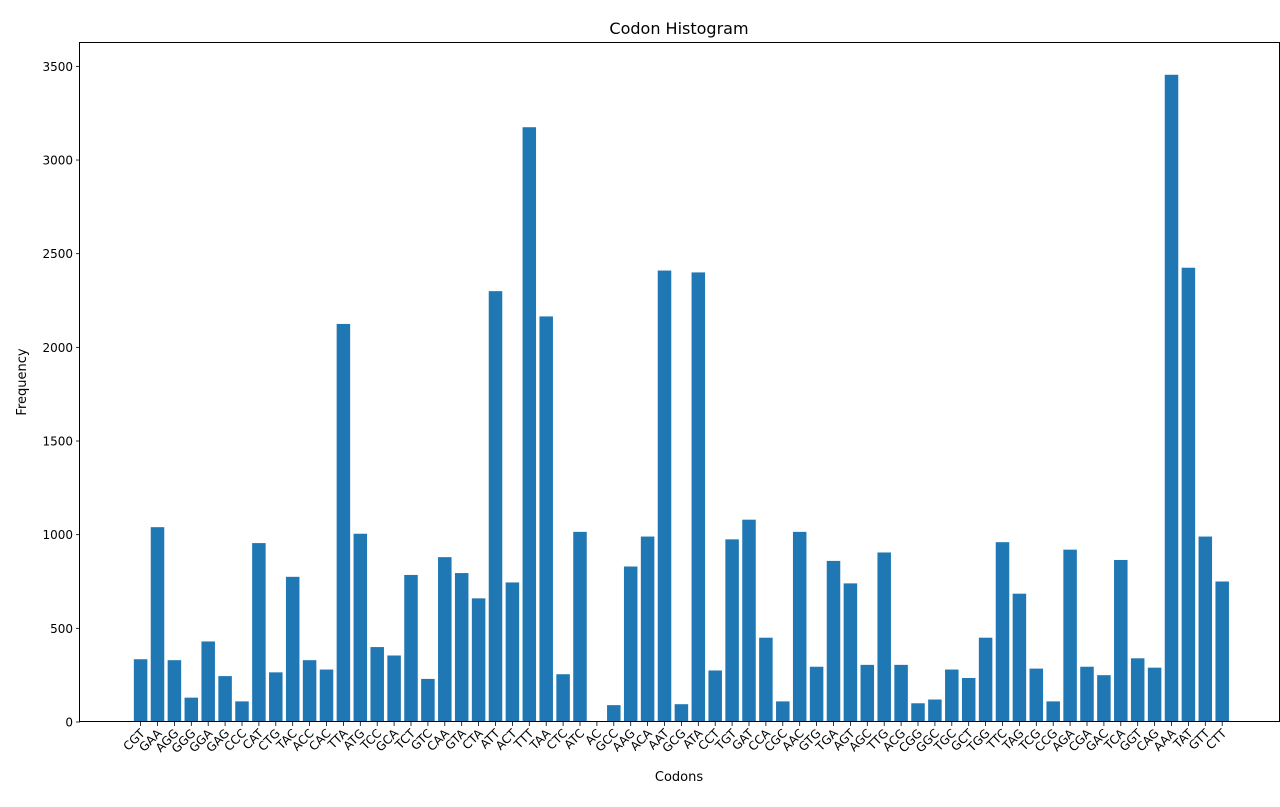  What do you see at coordinates (614, 713) in the screenshot?
I see `bar-gcc` at bounding box center [614, 713].